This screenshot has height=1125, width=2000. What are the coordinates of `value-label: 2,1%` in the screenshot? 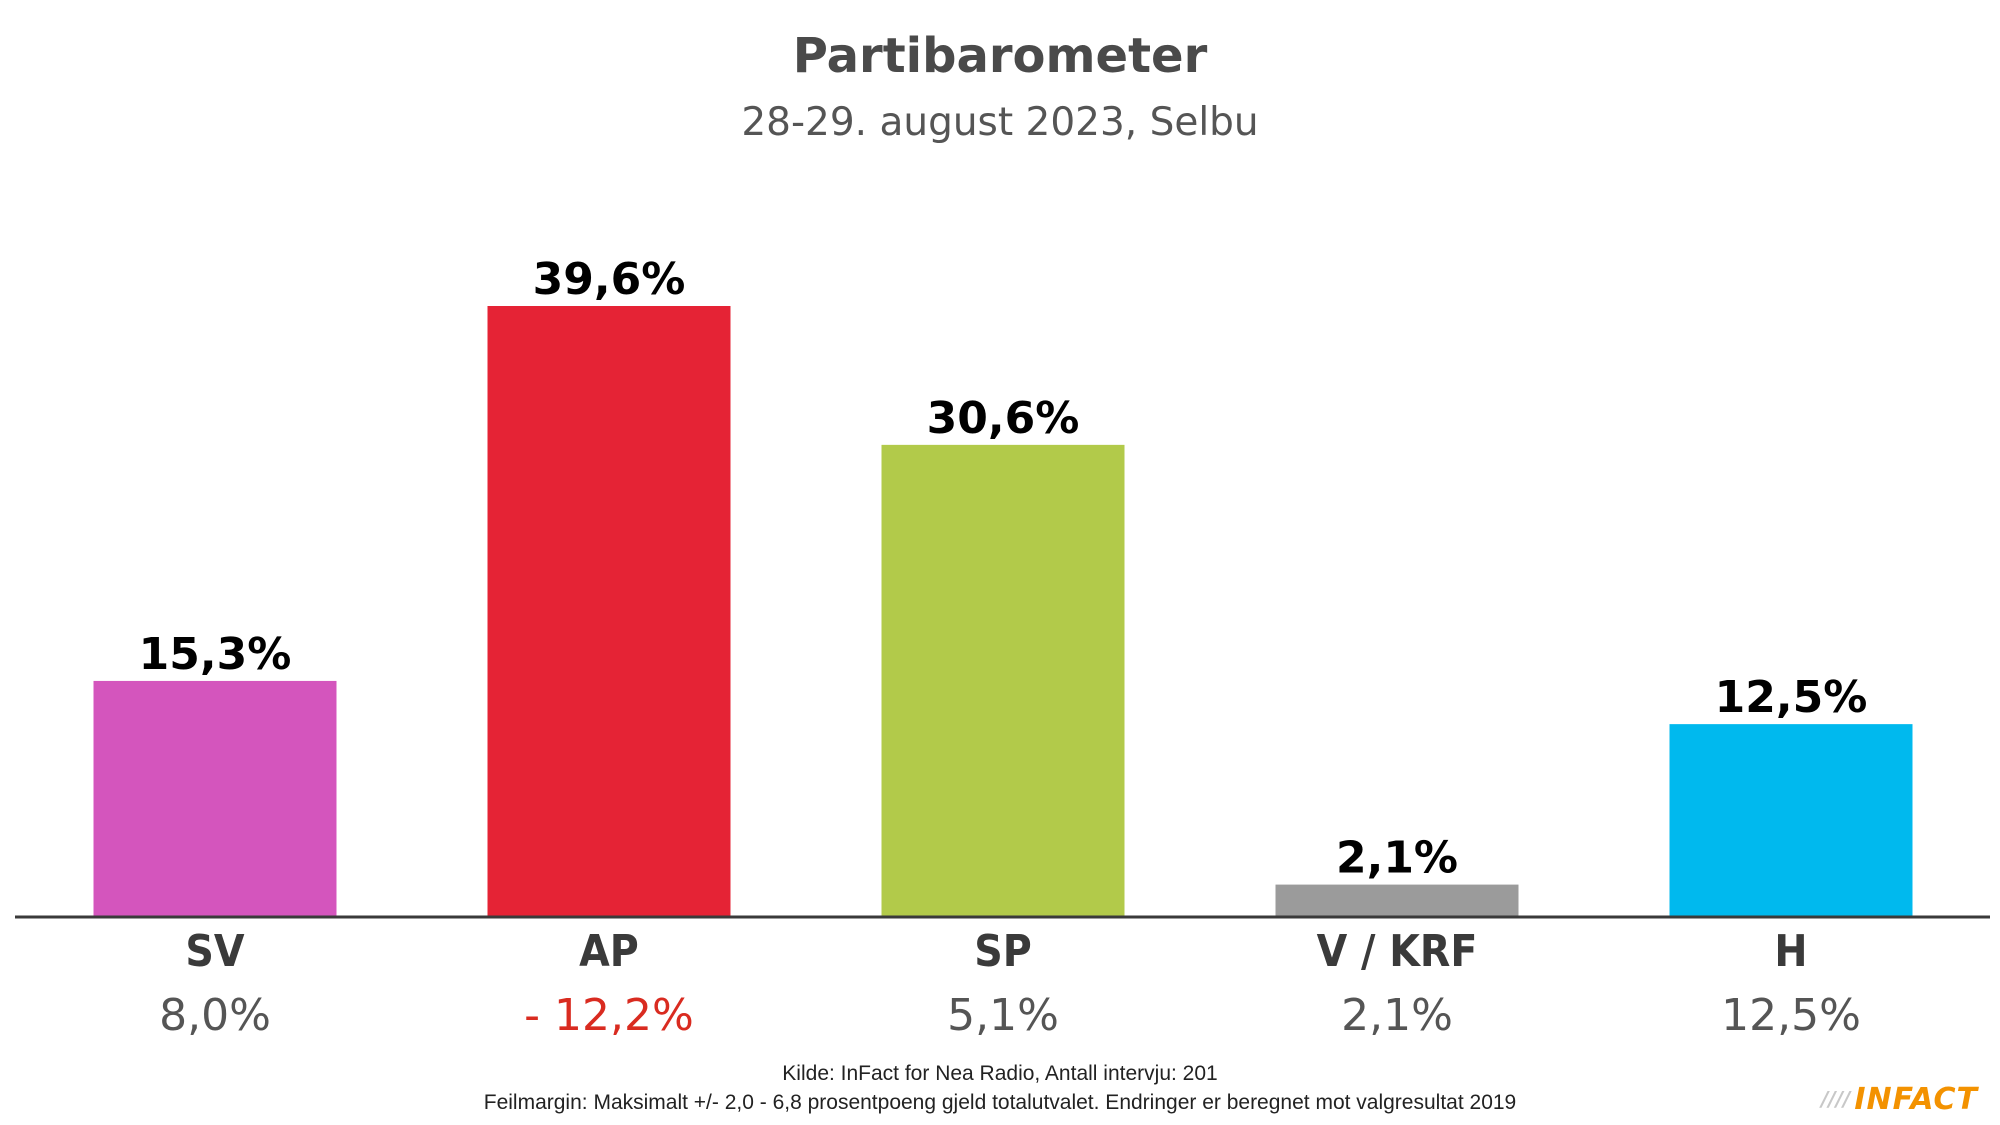 It's located at (1397, 858).